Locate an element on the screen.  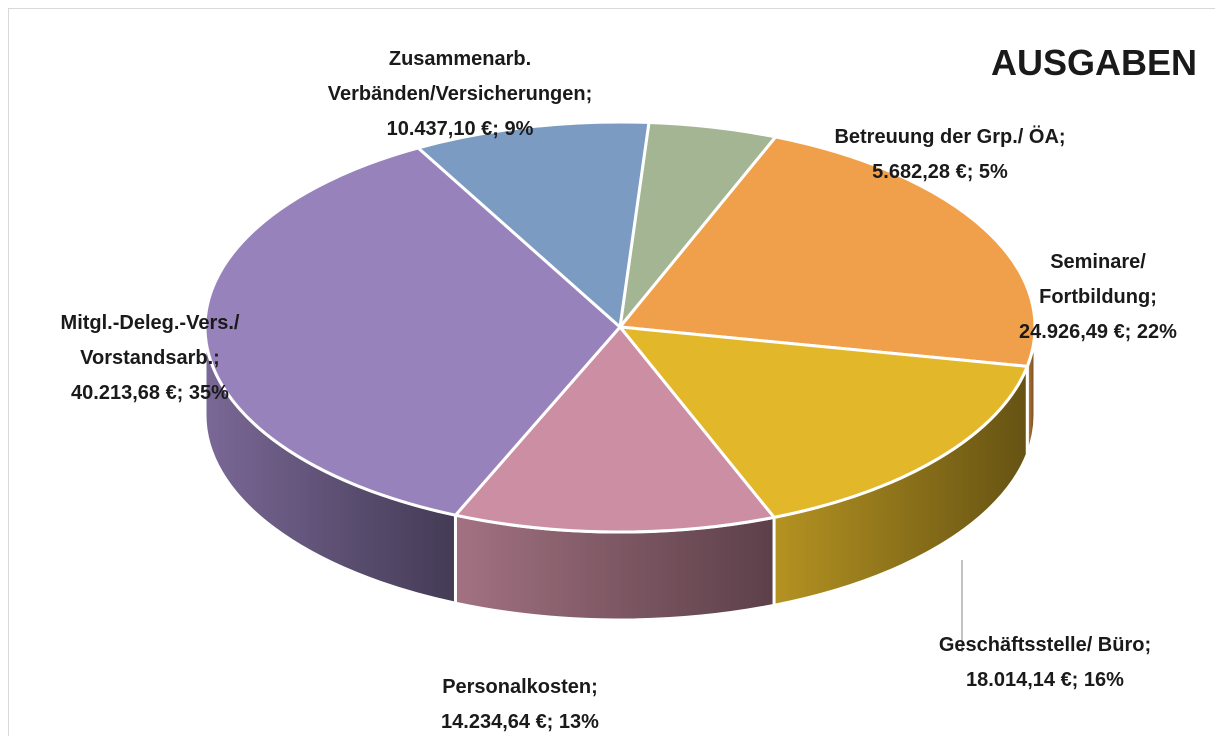
data-label: Betreuung der Grp./ ÖA; 5.682,28 €; 5% is located at coordinates (940, 155).